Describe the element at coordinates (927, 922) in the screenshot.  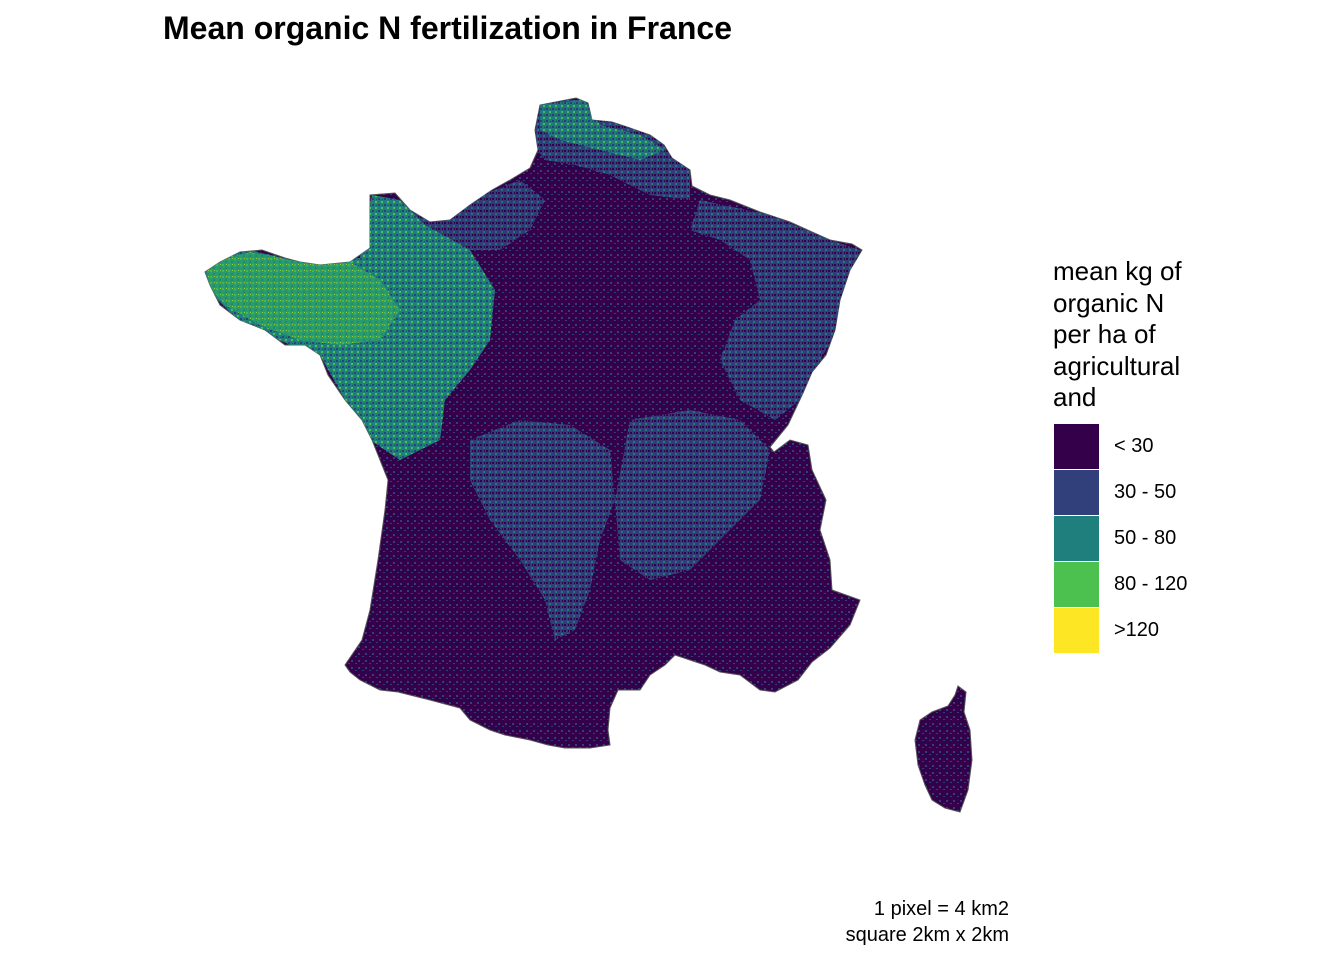
I see `map-caption: 1 pixel = 4 km2 square 2km x 2km` at that location.